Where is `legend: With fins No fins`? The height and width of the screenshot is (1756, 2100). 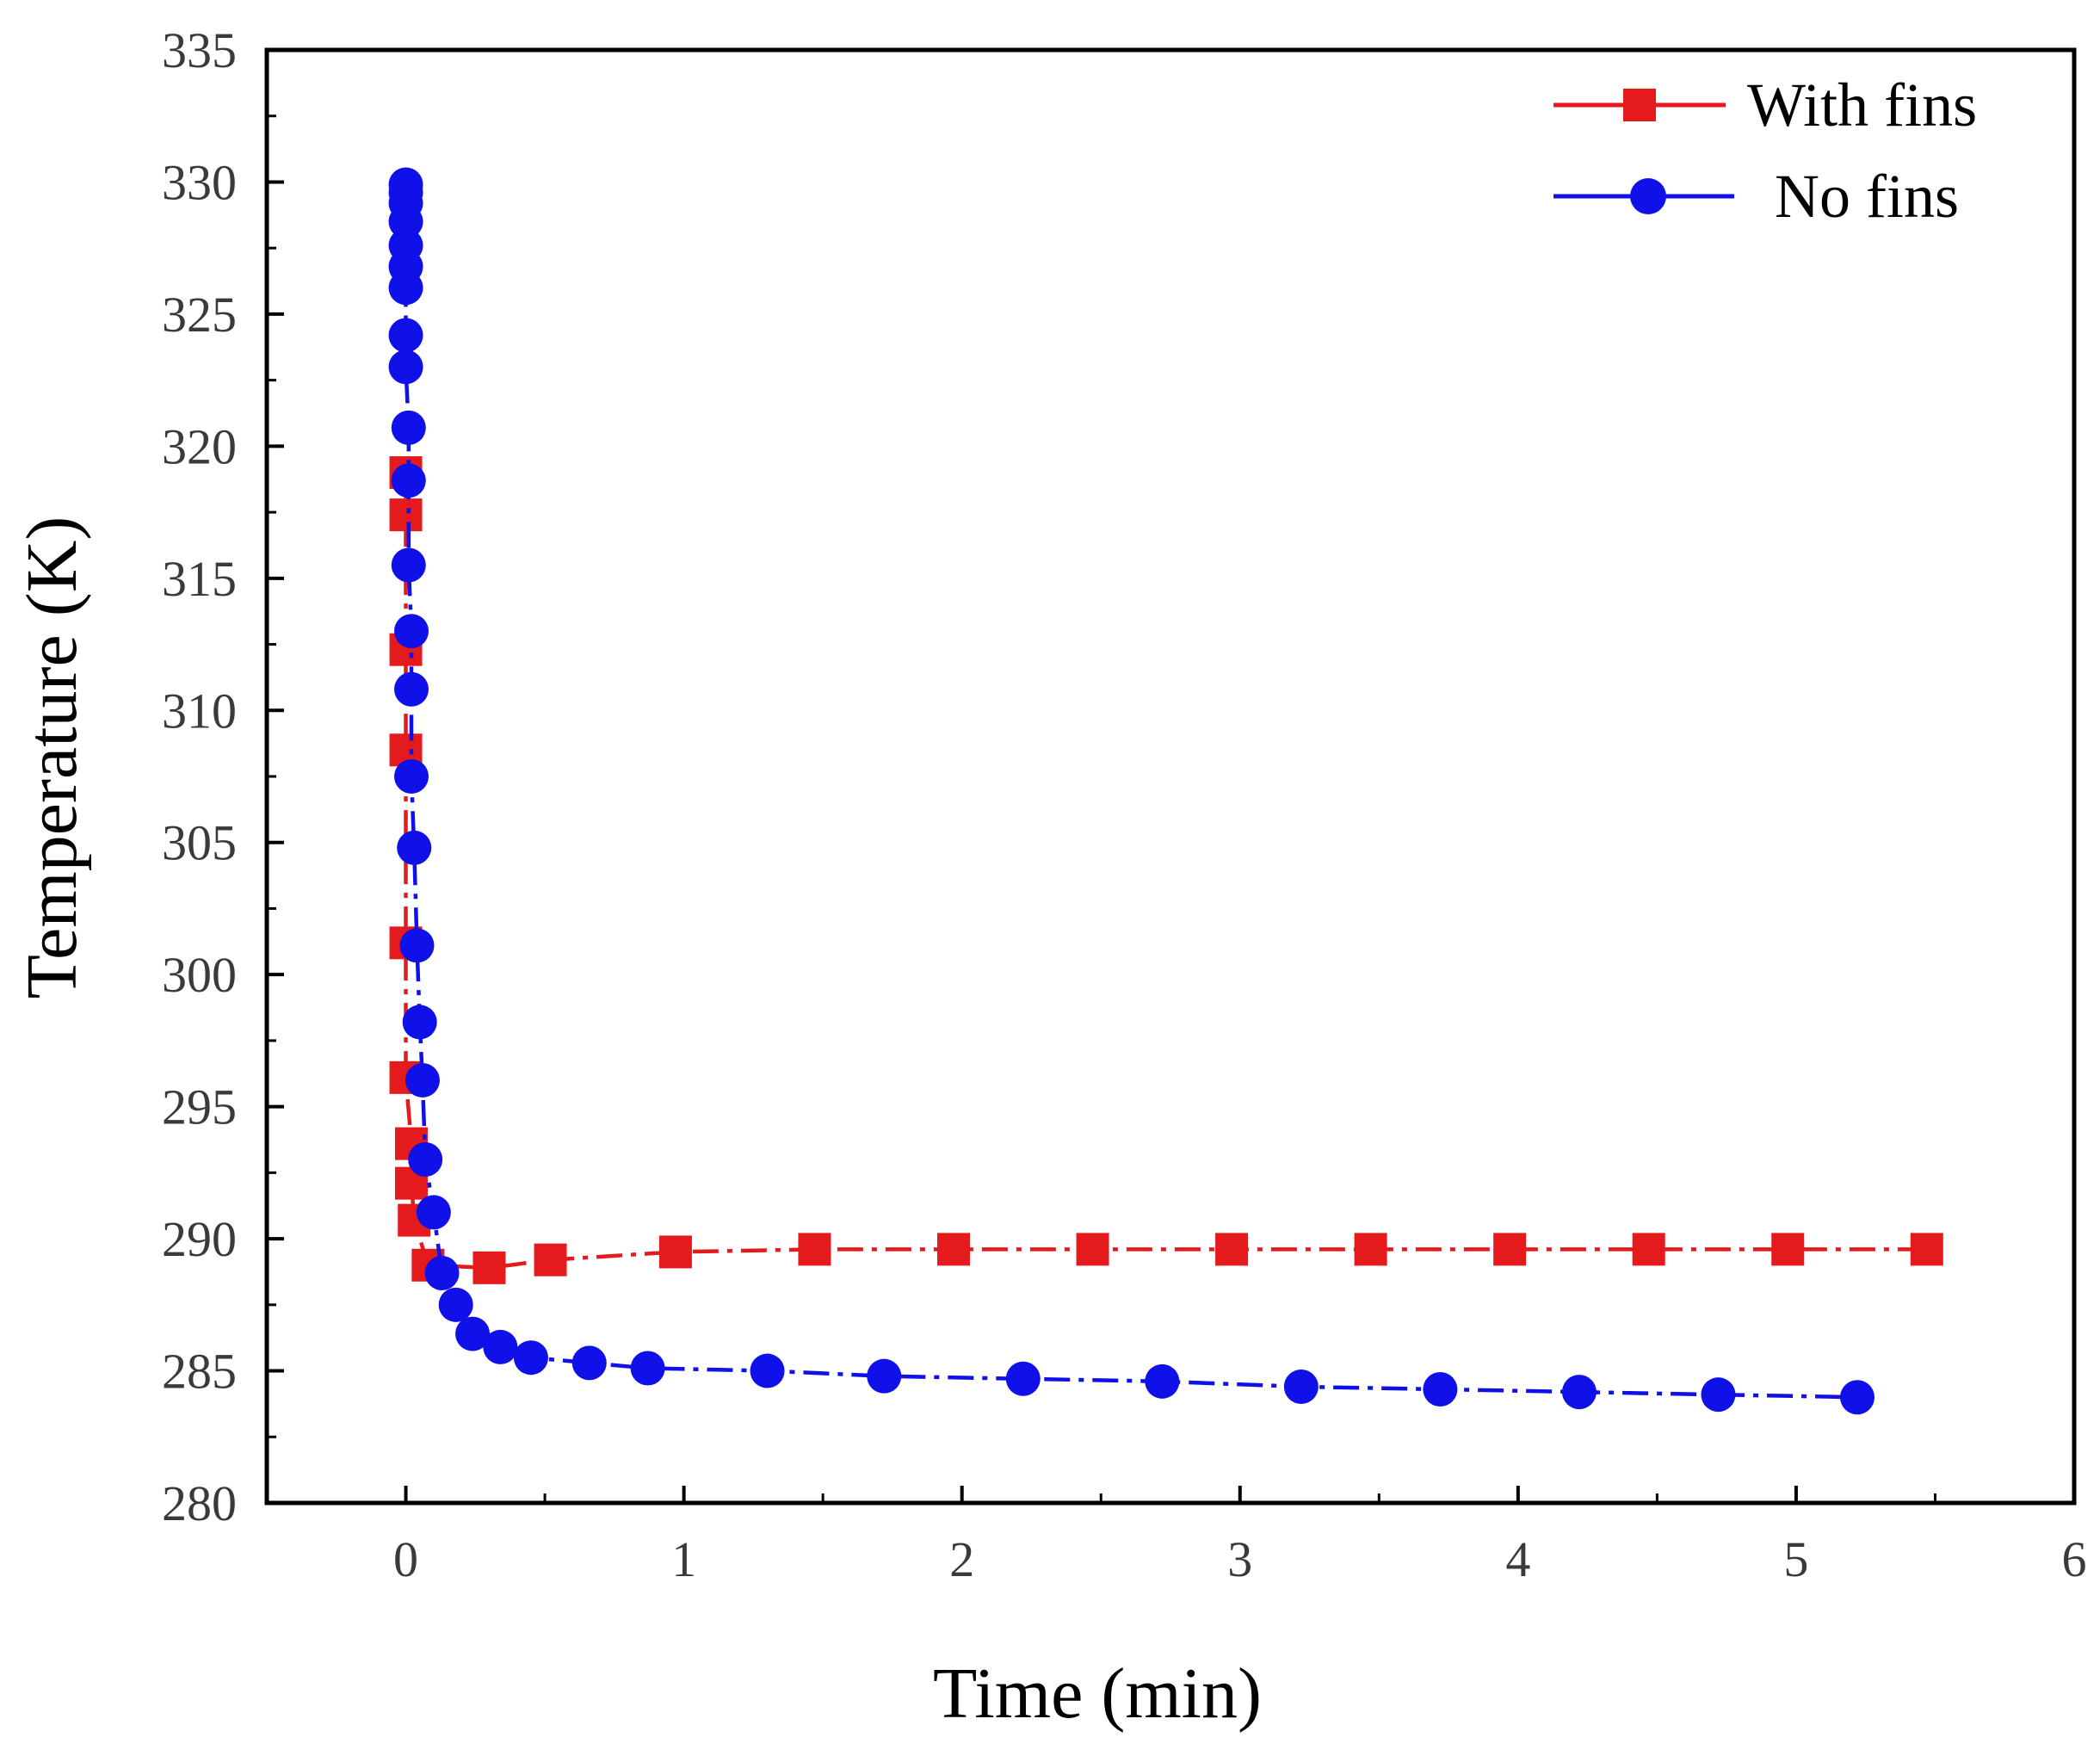 legend: With fins No fins is located at coordinates (1798, 146).